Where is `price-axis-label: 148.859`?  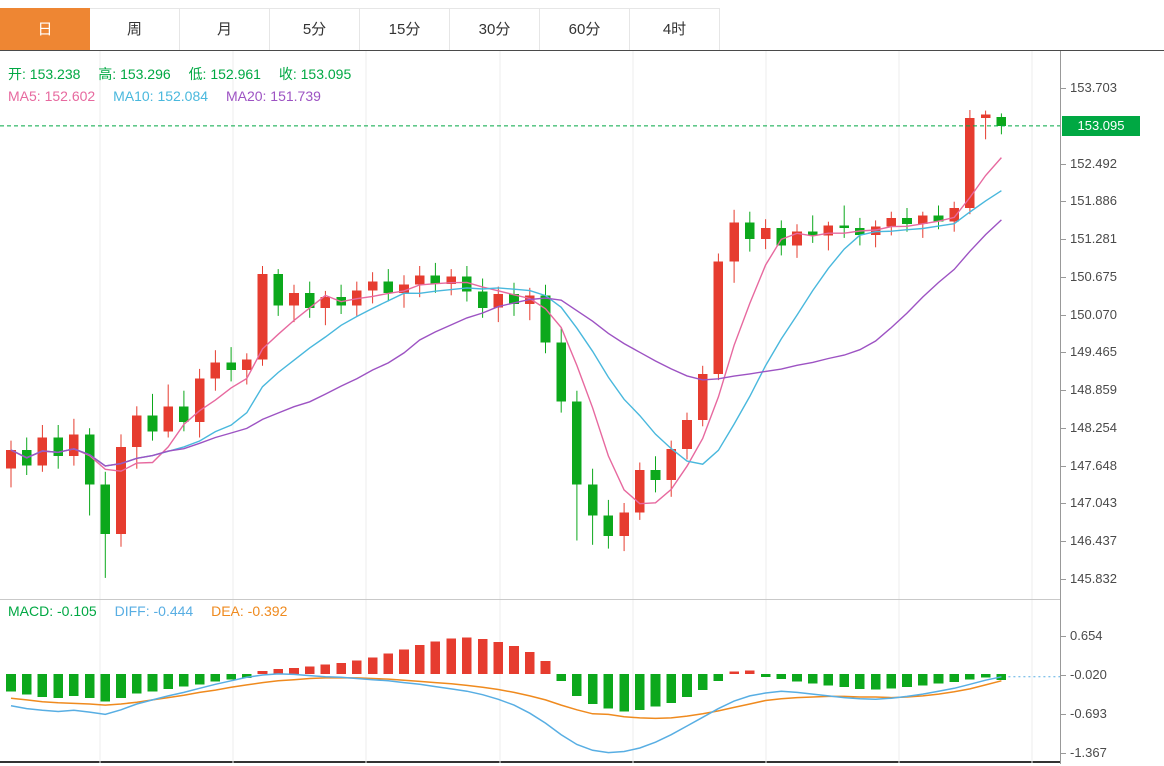 price-axis-label: 148.859 is located at coordinates (1089, 390).